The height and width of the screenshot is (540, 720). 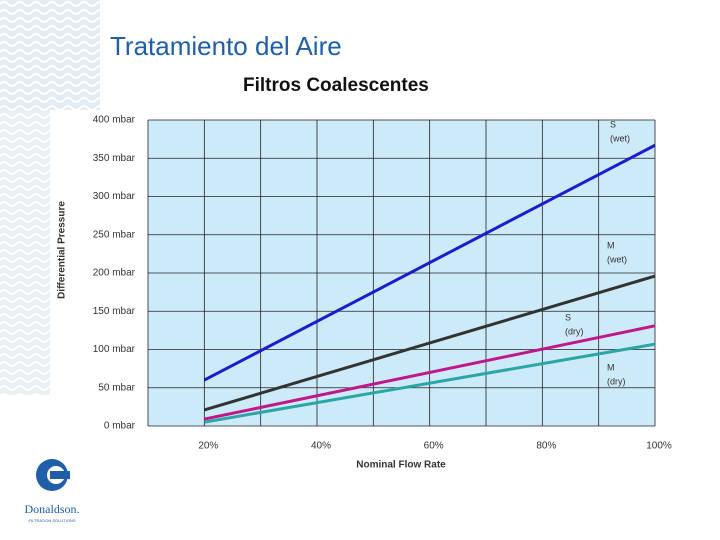 What do you see at coordinates (116, 387) in the screenshot?
I see `y-tick-label: 50 mbar` at bounding box center [116, 387].